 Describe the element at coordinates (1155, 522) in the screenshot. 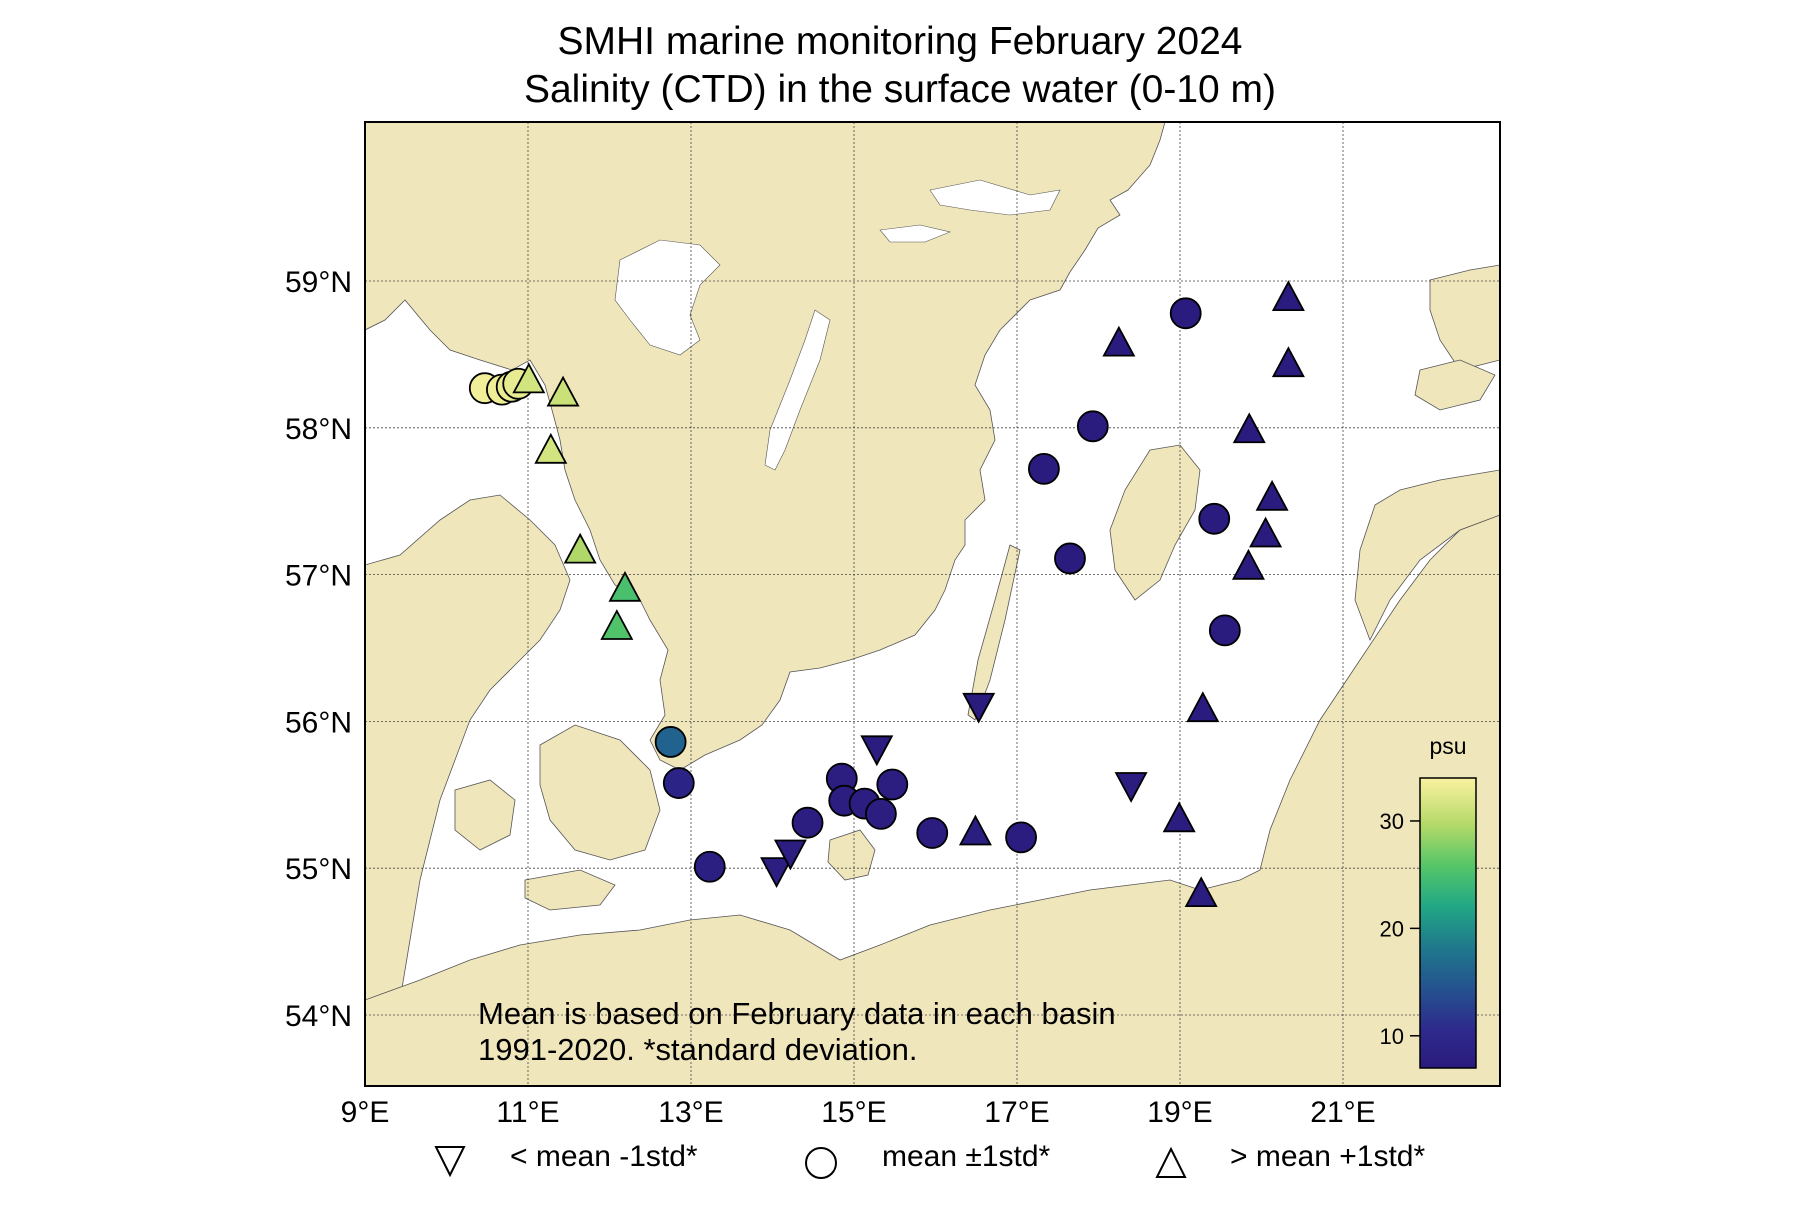

I see `land-gotland` at that location.